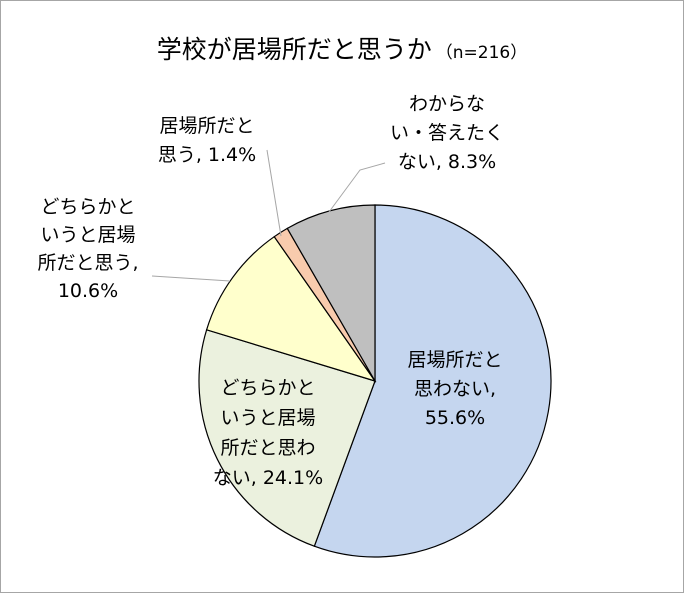  I want to click on data-label: 居場所だと思わない, 55.6%, so click(454, 389).